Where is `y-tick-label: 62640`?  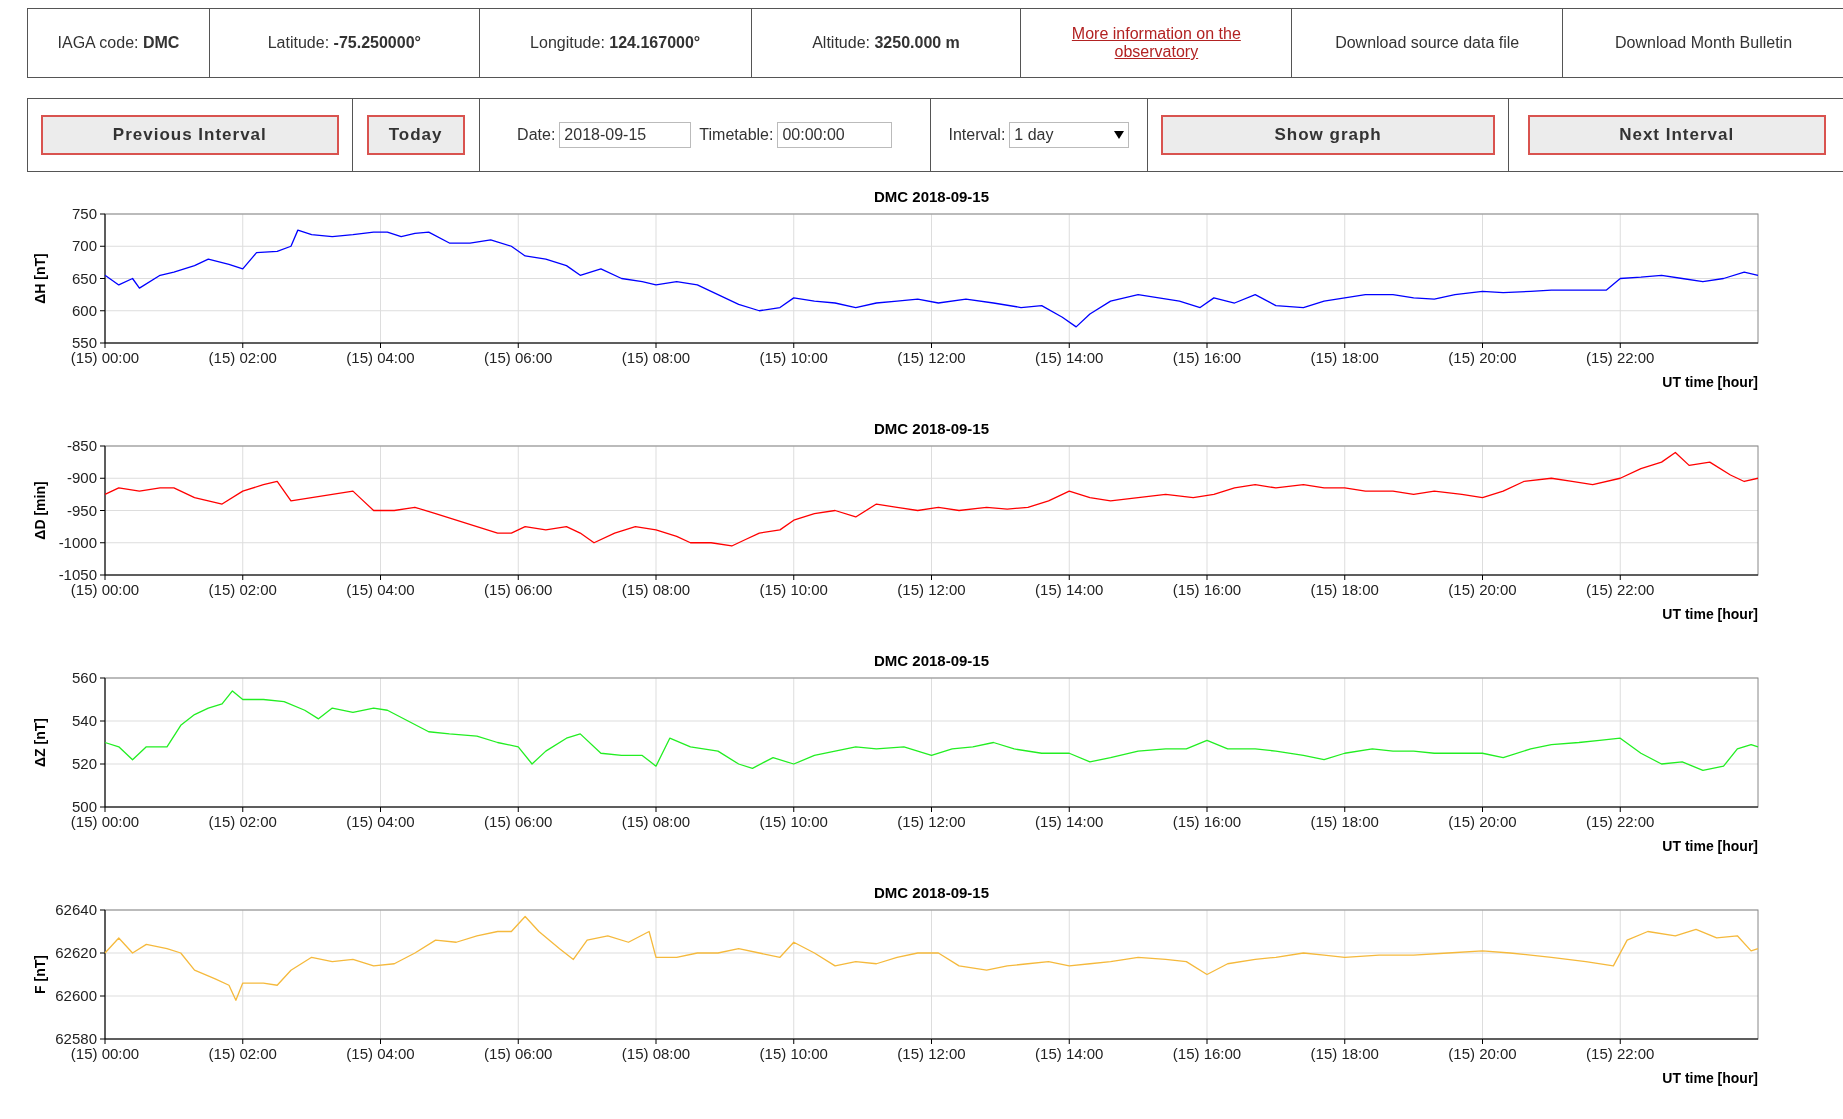 y-tick-label: 62640 is located at coordinates (76, 909).